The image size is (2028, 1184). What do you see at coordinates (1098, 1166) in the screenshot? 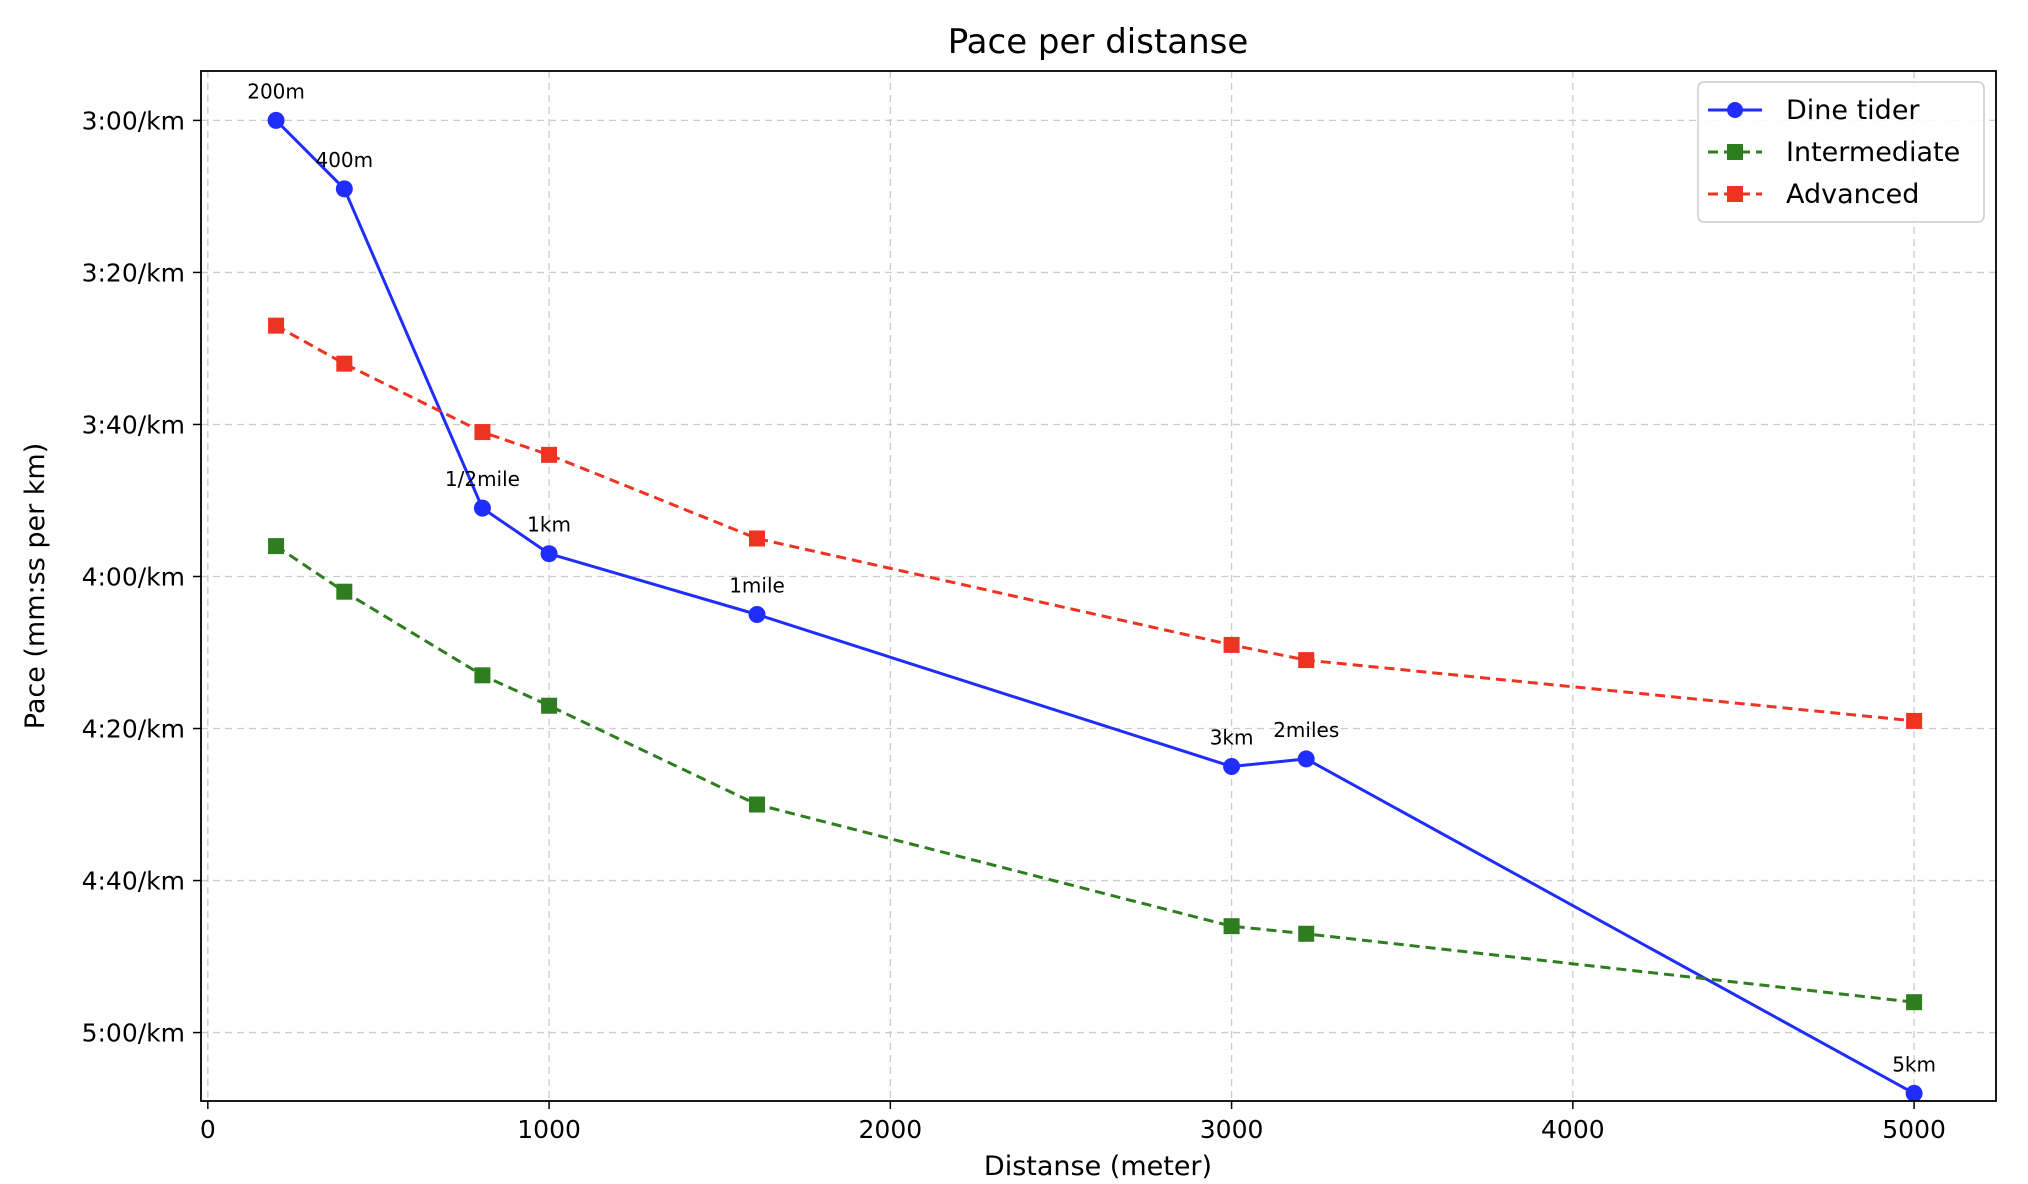
I see `x-axis-label: Distanse (meter)` at bounding box center [1098, 1166].